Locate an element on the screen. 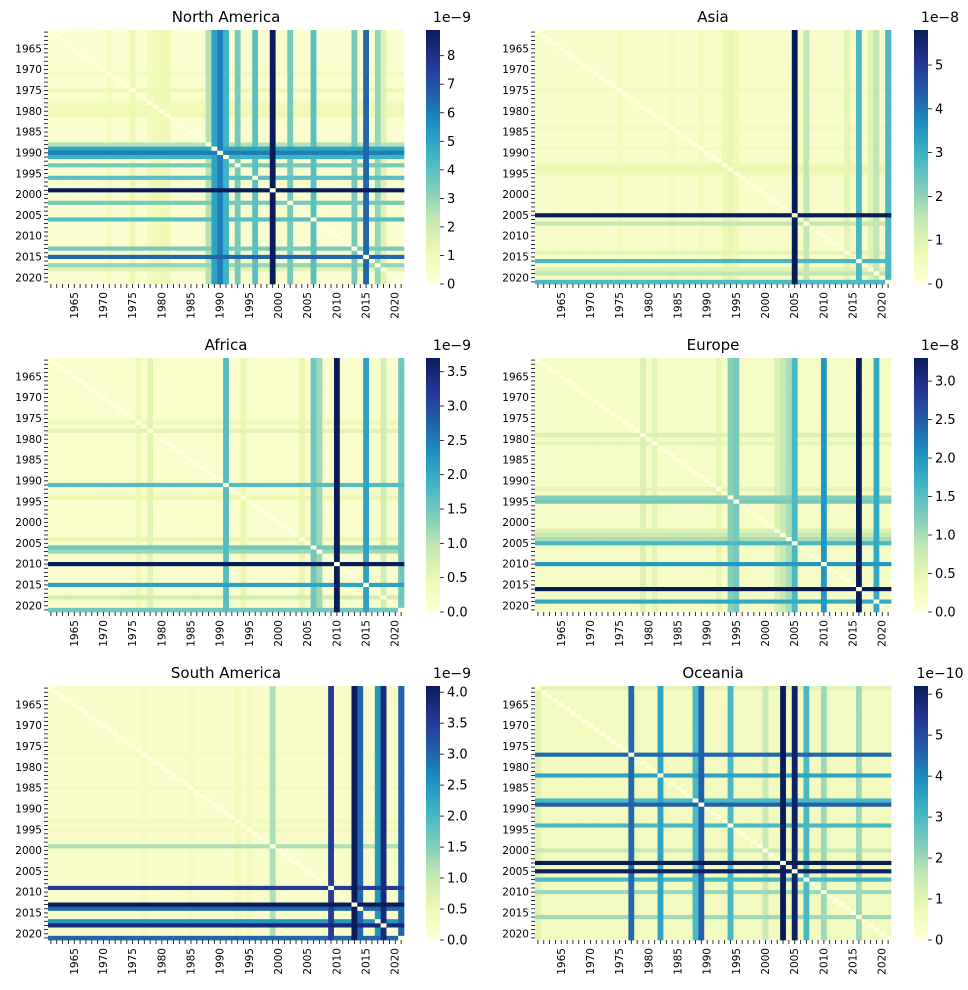 This screenshot has width=968, height=990. colorbar-tick-label: 5 is located at coordinates (451, 142).